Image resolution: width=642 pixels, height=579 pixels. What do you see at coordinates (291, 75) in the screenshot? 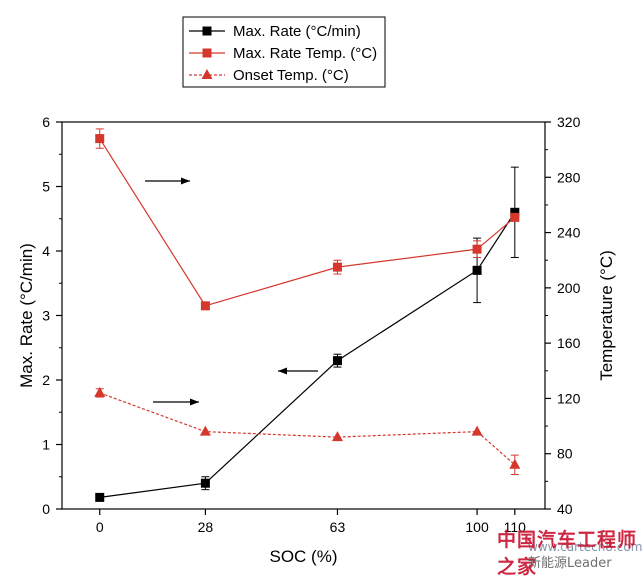
I see `legend-label-2: Onset Temp. (°C)` at bounding box center [291, 75].